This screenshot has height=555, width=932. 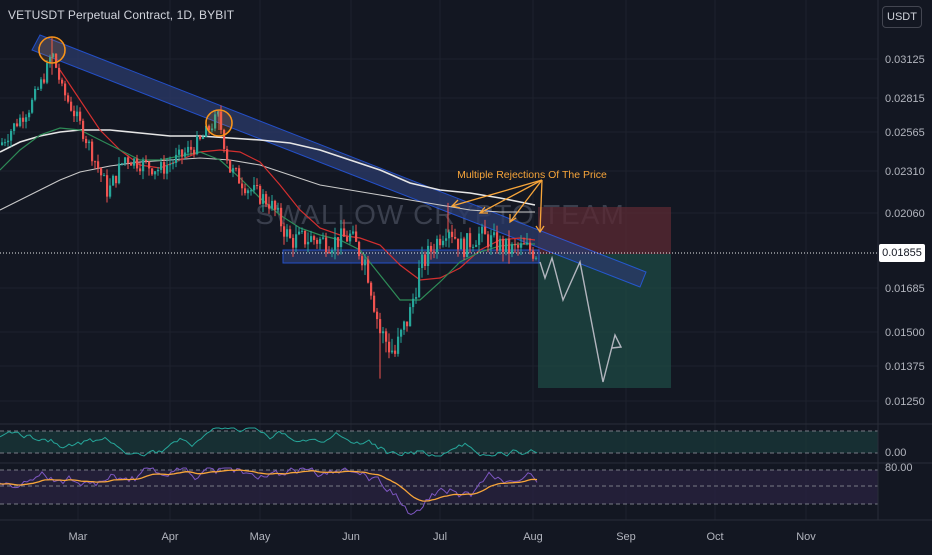 What do you see at coordinates (269, 491) in the screenshot?
I see `rsi-line` at bounding box center [269, 491].